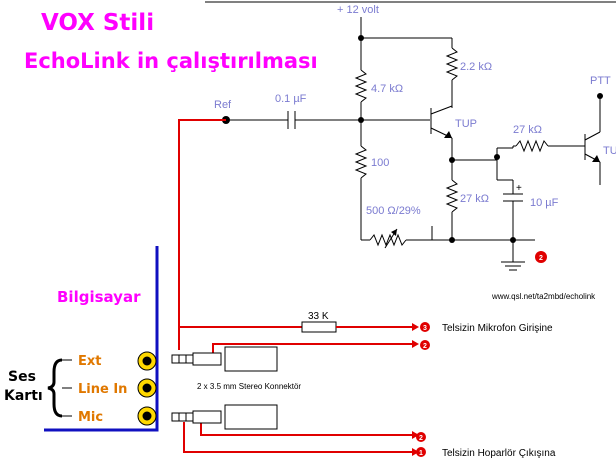  I want to click on url-text: www.qsl.net/ta2mbd/echolink, so click(543, 296).